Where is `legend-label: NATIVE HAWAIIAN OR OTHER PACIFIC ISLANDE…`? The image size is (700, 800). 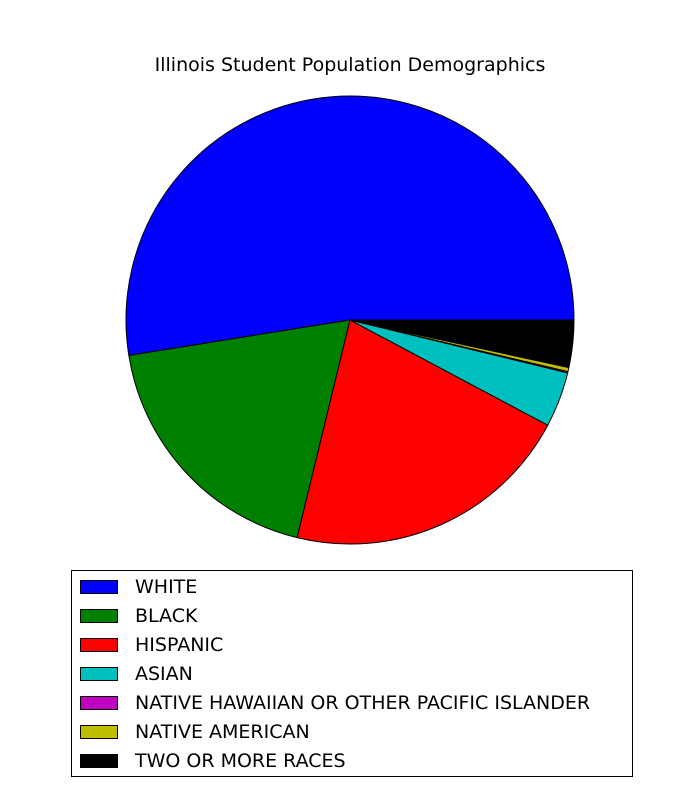
legend-label: NATIVE HAWAIIAN OR OTHER PACIFIC ISLANDE… is located at coordinates (363, 703).